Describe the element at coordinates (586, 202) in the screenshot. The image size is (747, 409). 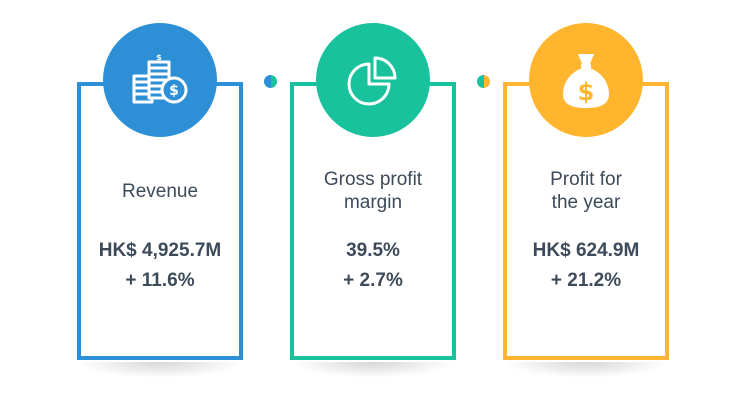
I see `profit-label-line2: the year` at that location.